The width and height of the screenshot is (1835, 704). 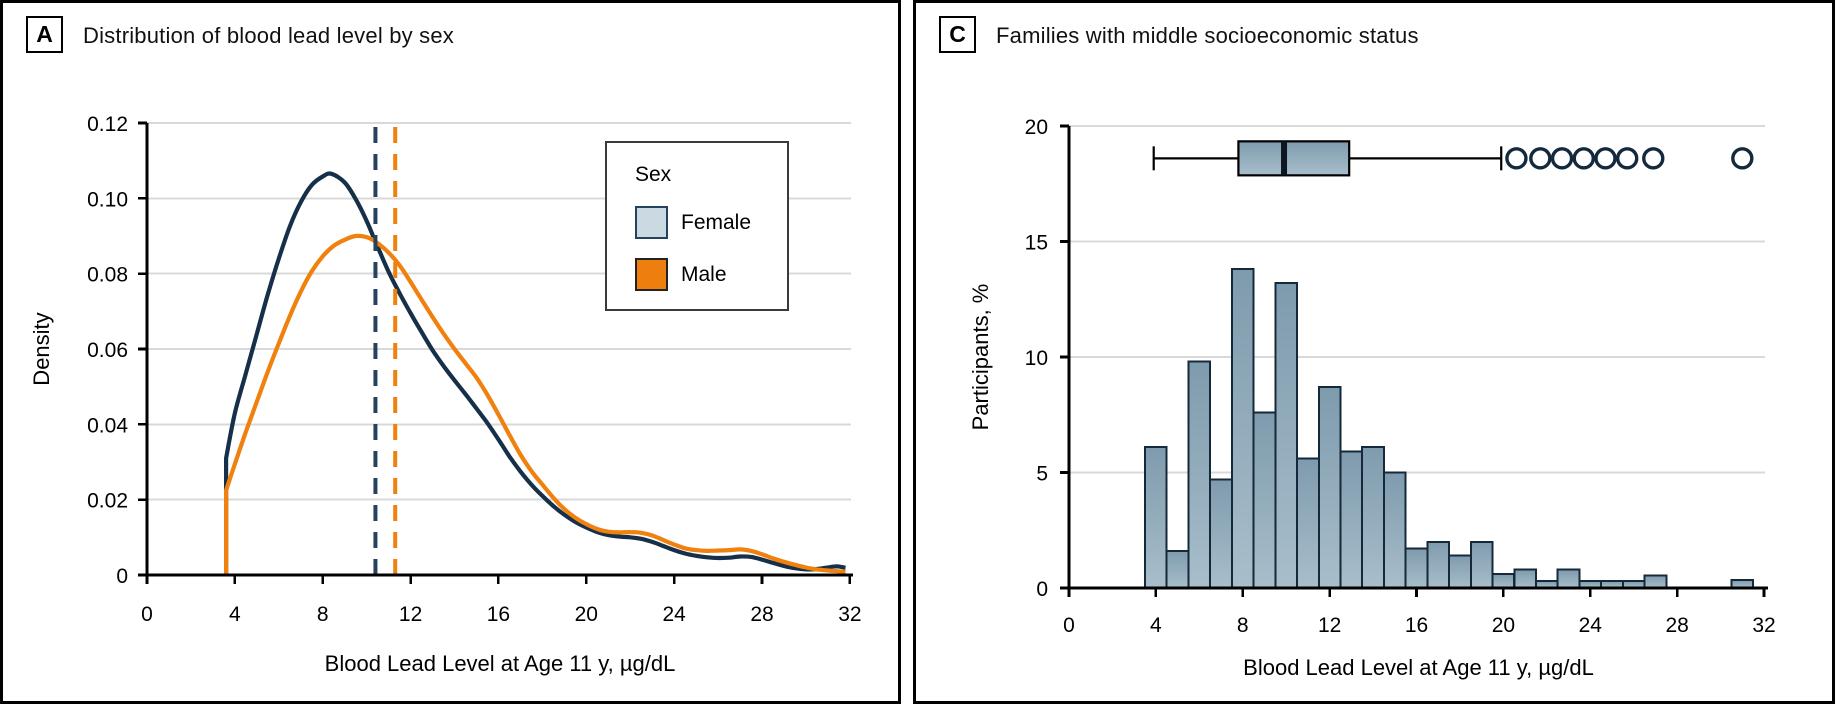 I want to click on legend-item-male: Male, so click(x=711, y=274).